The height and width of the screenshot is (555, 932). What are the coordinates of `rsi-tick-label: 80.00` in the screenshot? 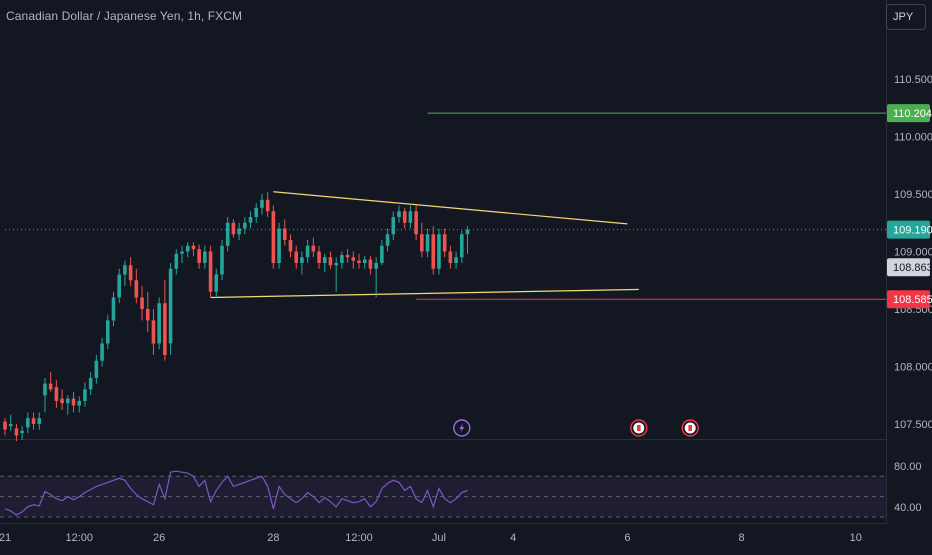 It's located at (908, 467).